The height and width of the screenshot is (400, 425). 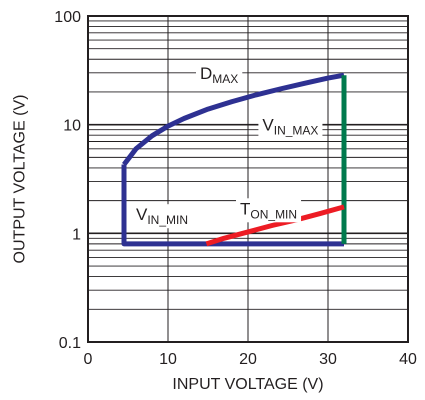 What do you see at coordinates (70, 343) in the screenshot?
I see `y-tick-label: 0.1` at bounding box center [70, 343].